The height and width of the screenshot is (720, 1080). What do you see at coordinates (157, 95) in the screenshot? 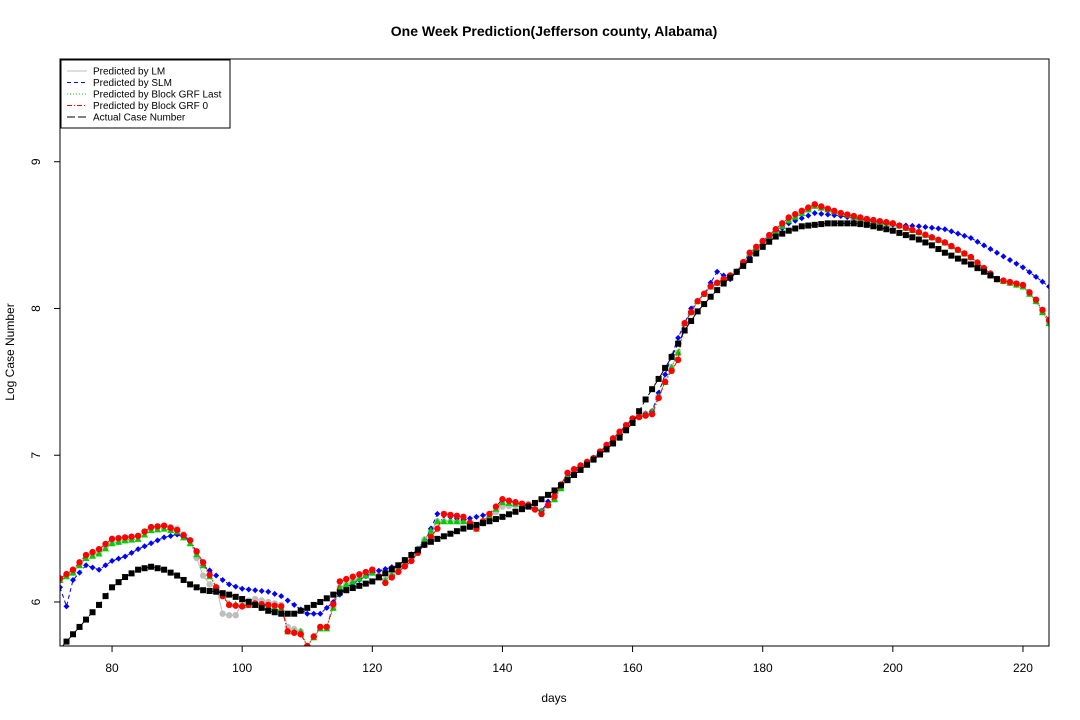
I see `legend-entry: Predicted by Block GRF Last` at bounding box center [157, 95].